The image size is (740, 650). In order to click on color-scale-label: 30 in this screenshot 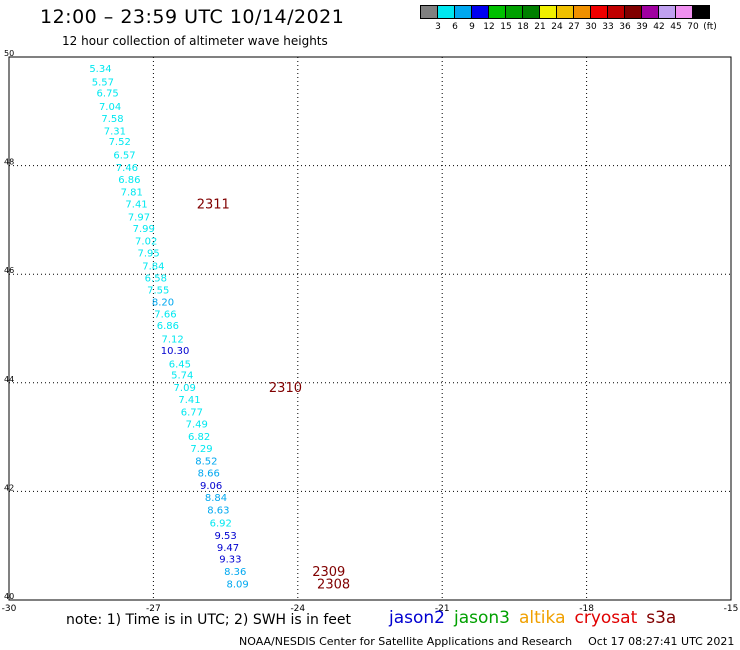, I will do `click(591, 27)`.